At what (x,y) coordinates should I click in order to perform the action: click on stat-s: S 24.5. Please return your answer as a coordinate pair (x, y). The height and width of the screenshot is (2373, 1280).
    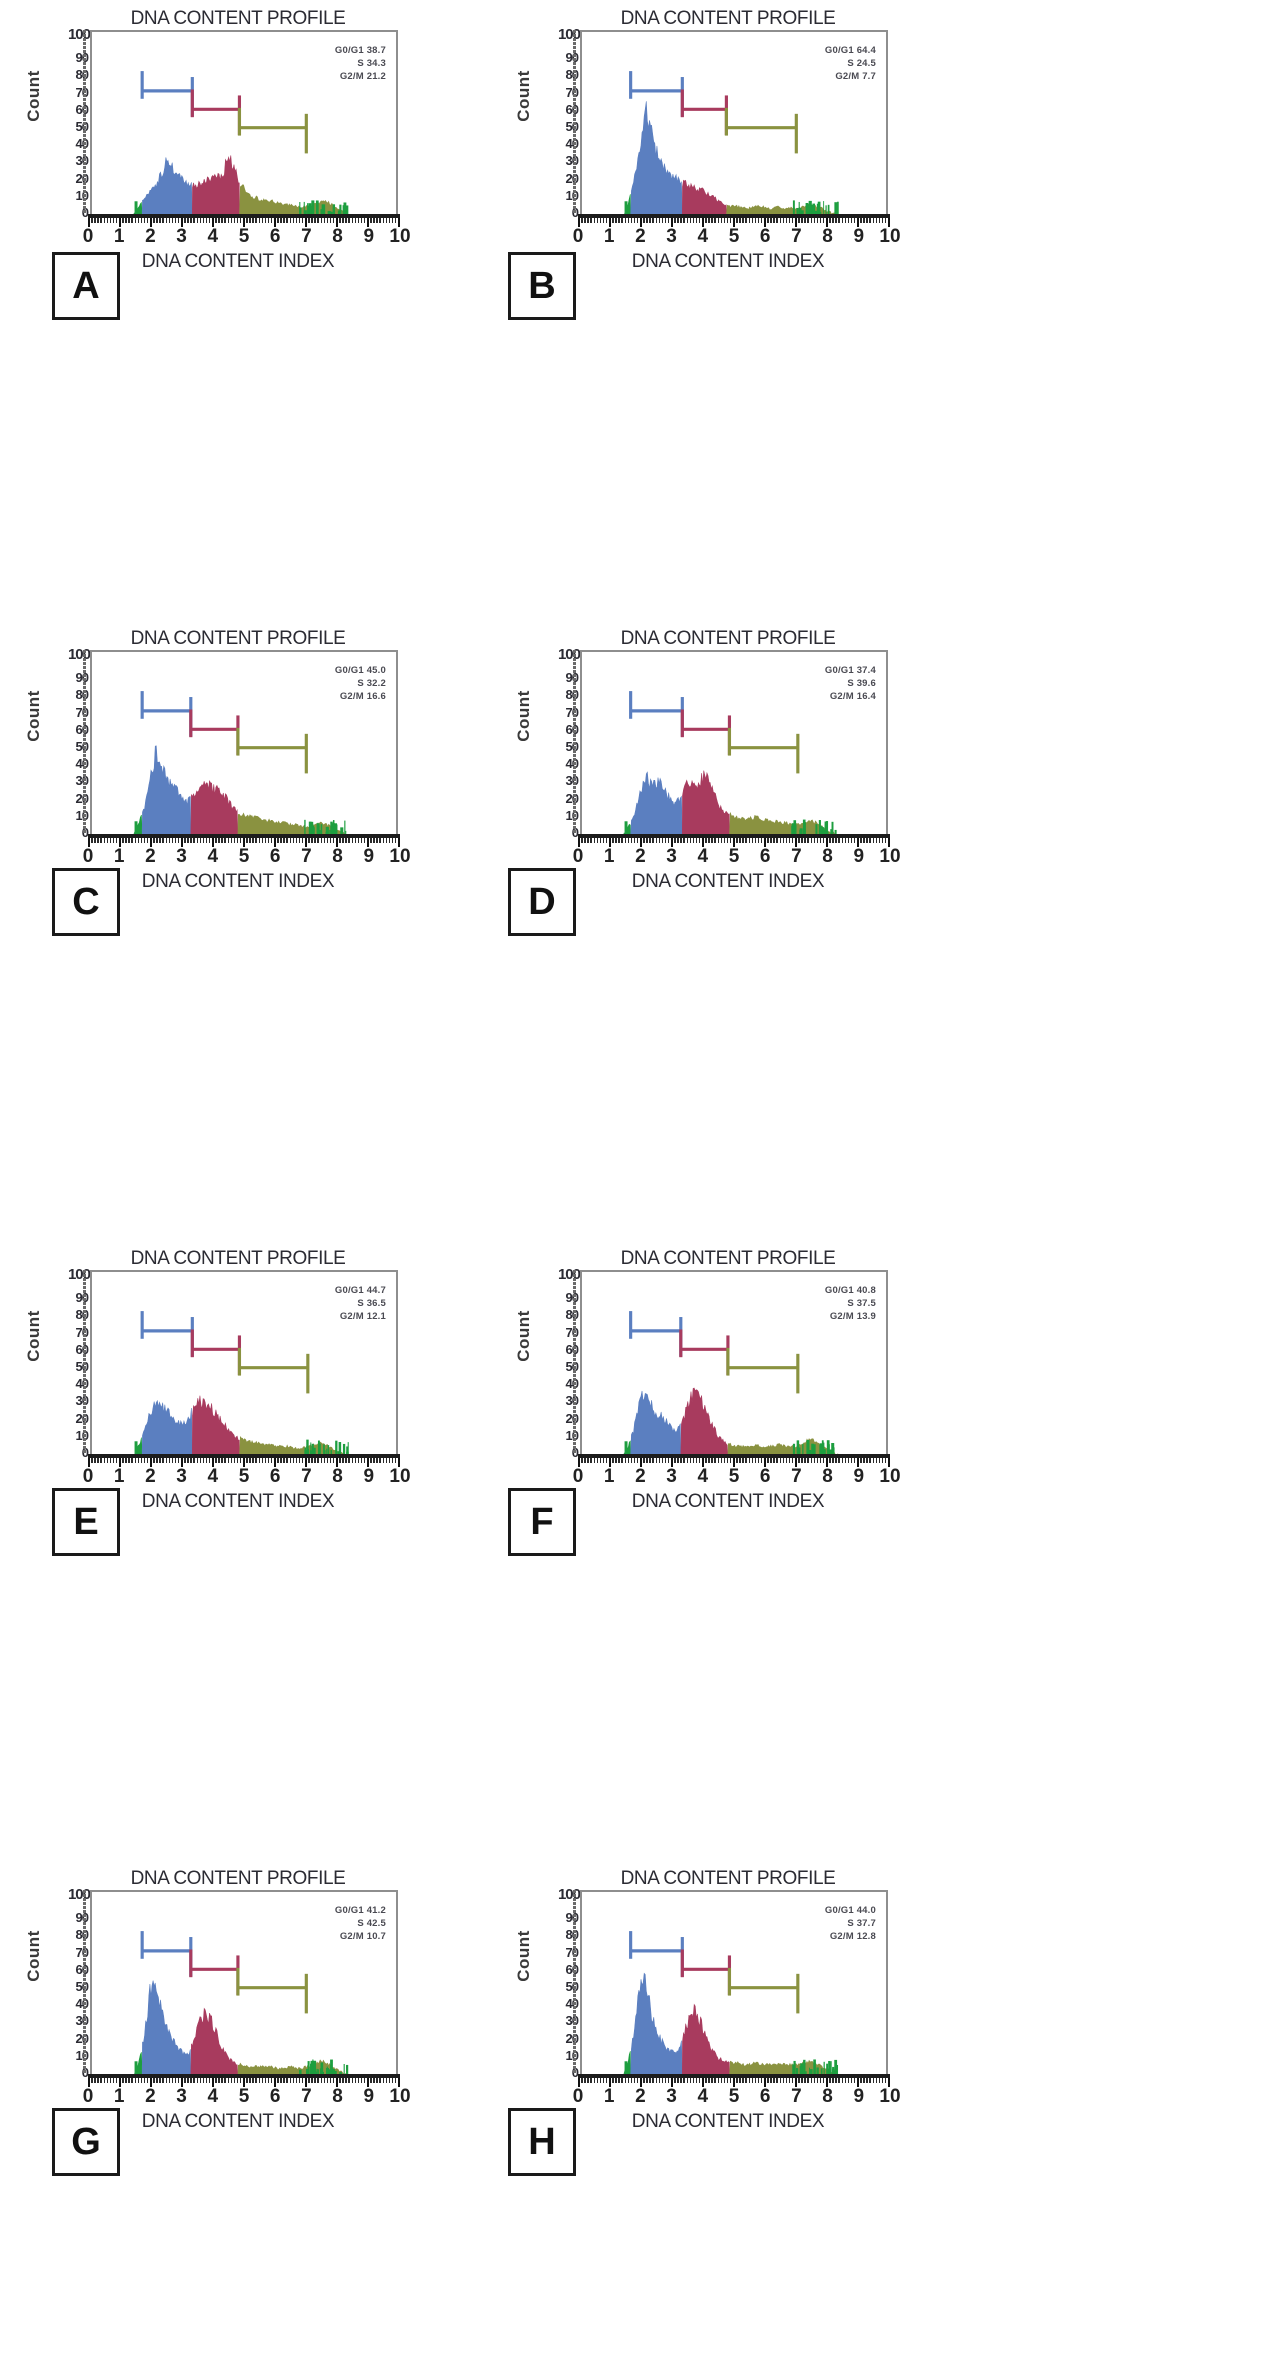
    Looking at the image, I should click on (861, 63).